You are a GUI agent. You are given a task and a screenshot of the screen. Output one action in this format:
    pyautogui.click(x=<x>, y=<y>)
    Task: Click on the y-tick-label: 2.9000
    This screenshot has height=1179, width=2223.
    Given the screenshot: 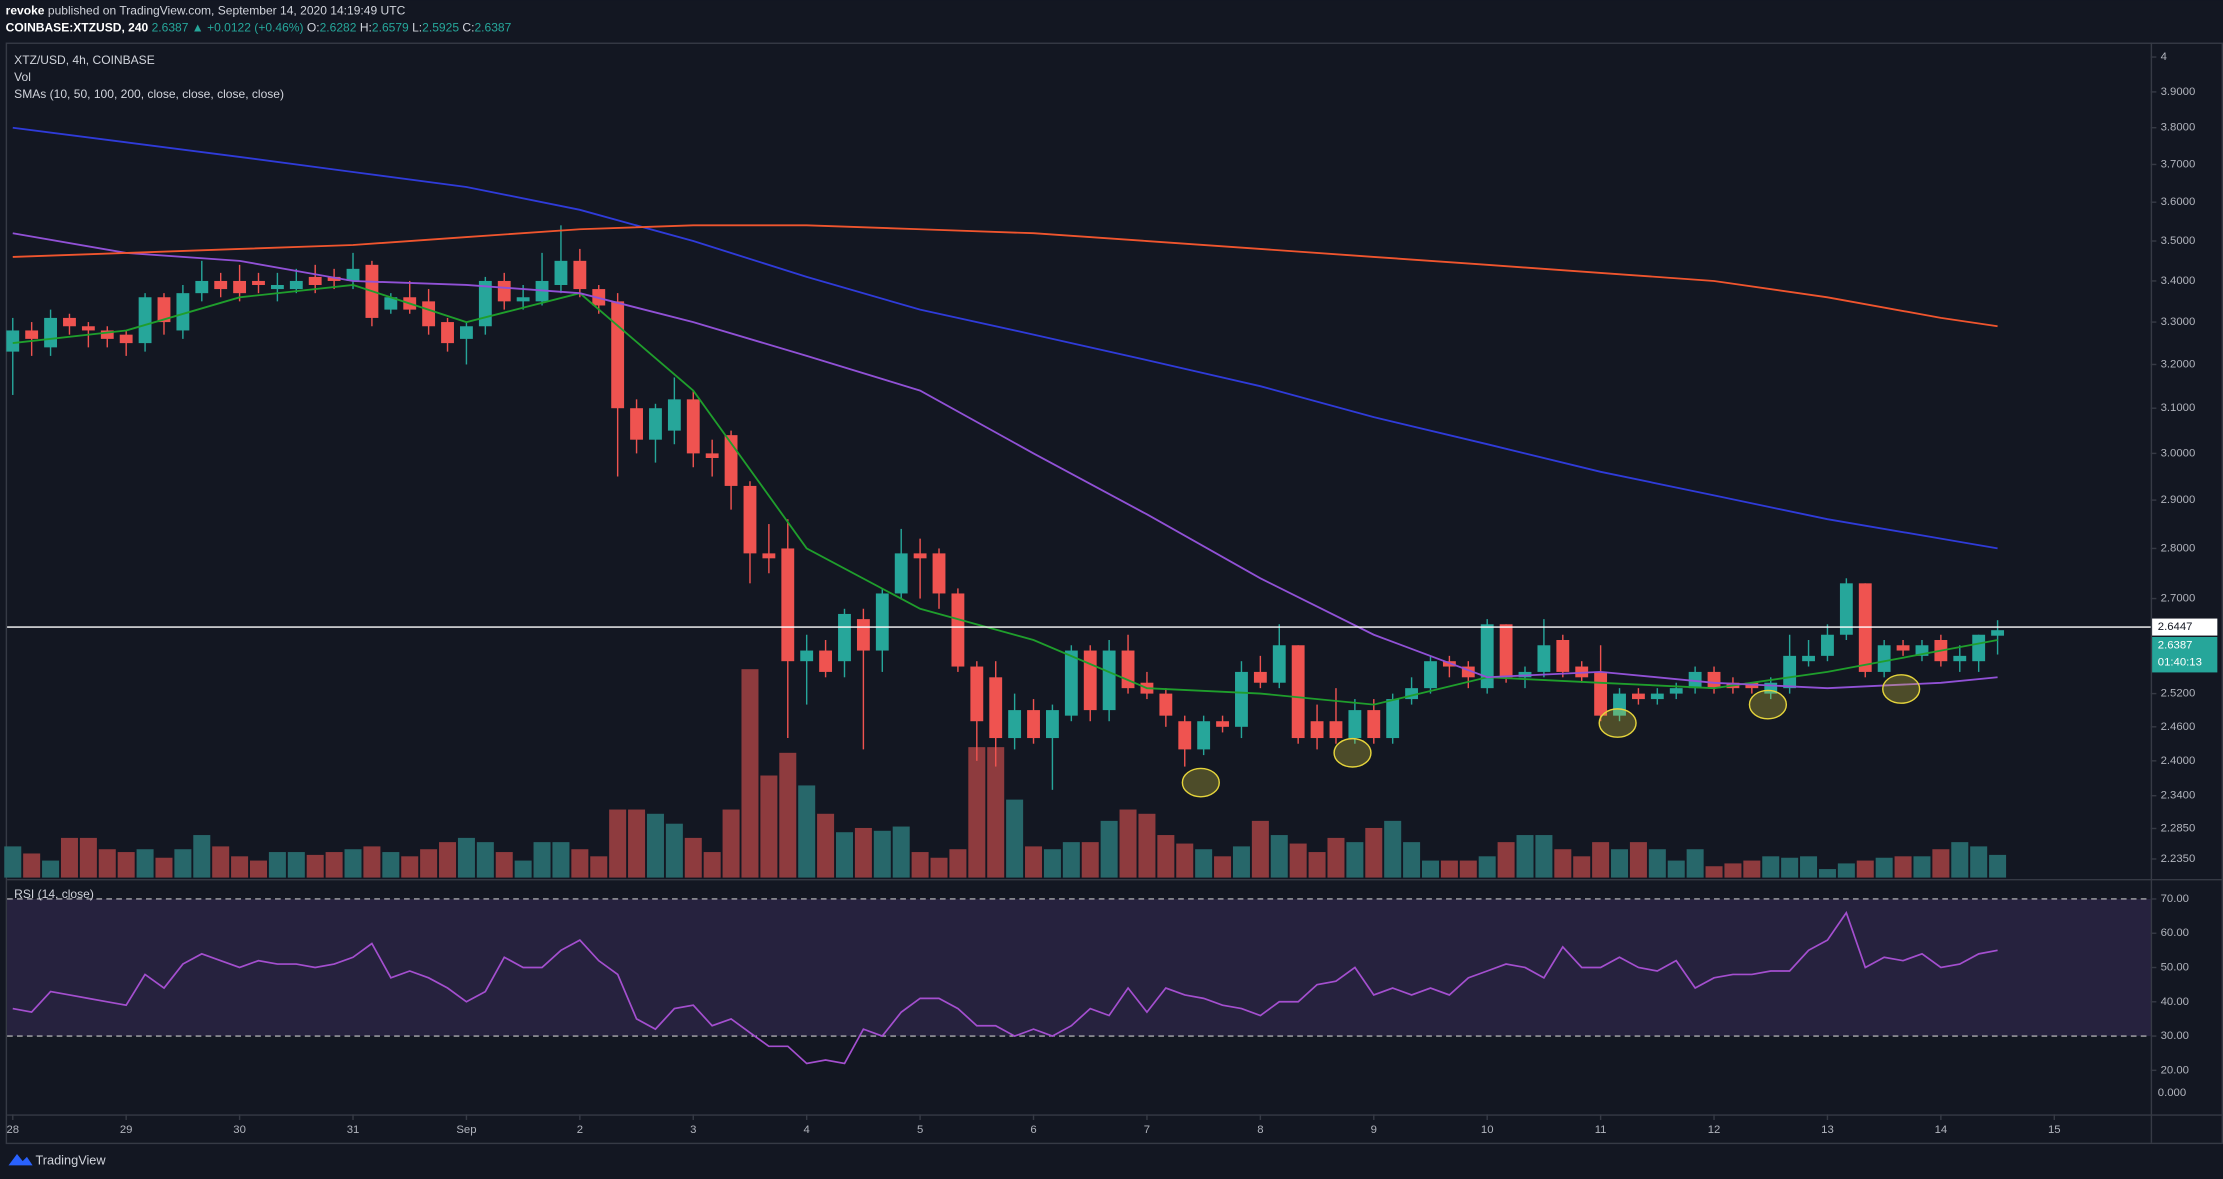 What is the action you would take?
    pyautogui.click(x=2178, y=500)
    